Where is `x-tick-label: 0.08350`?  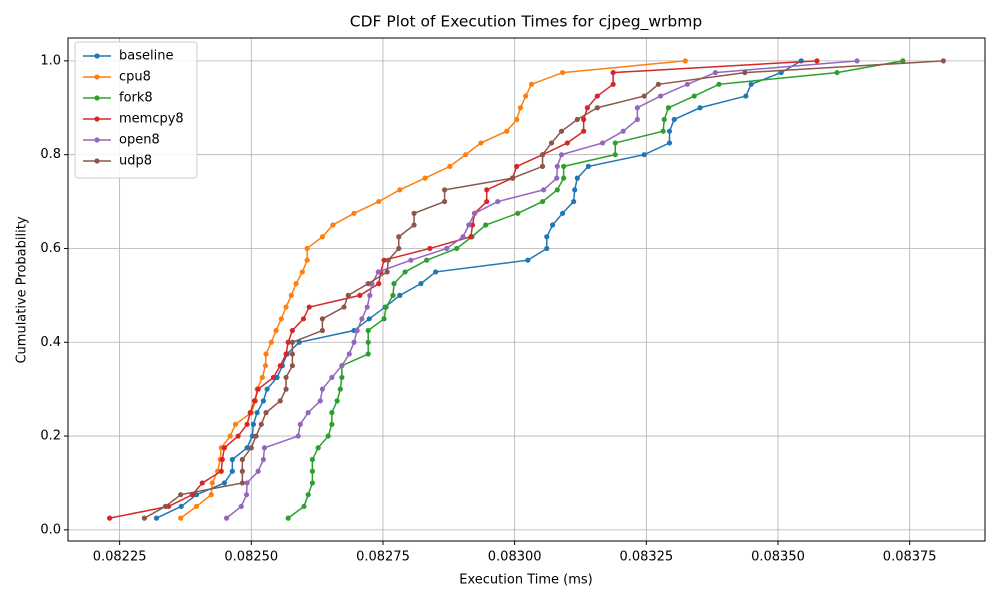 x-tick-label: 0.08350 is located at coordinates (778, 557).